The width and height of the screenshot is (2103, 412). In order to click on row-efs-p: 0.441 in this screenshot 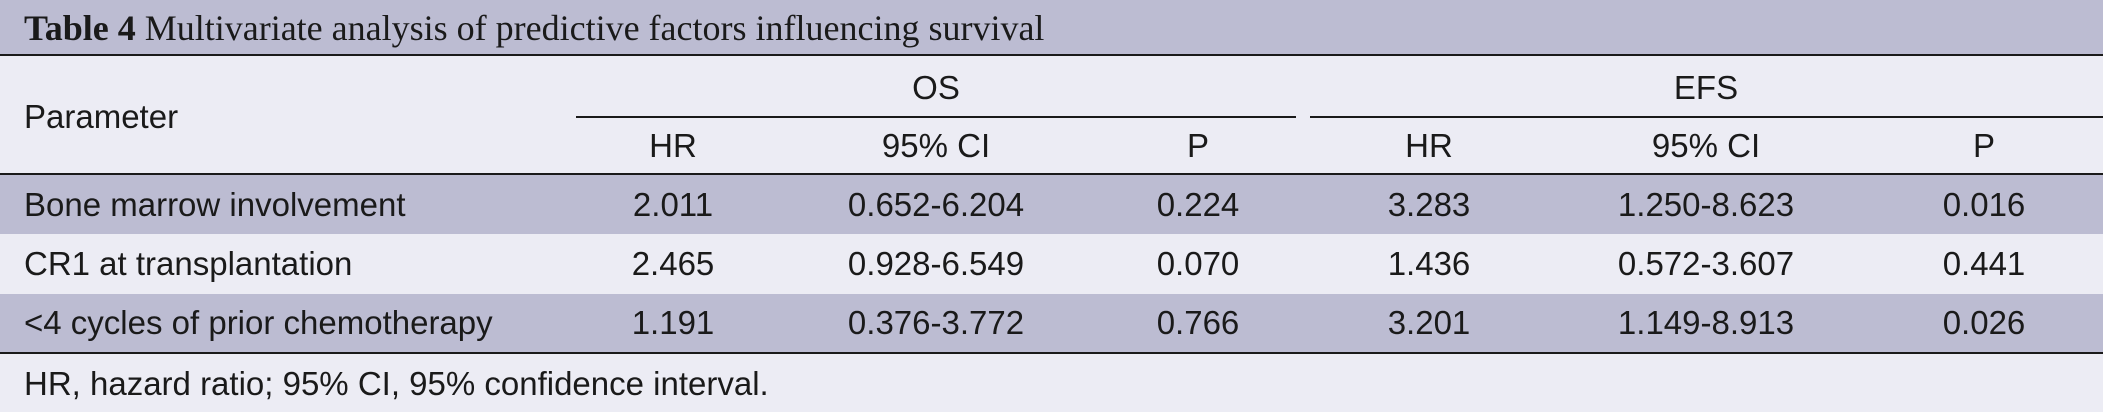, I will do `click(1984, 263)`.